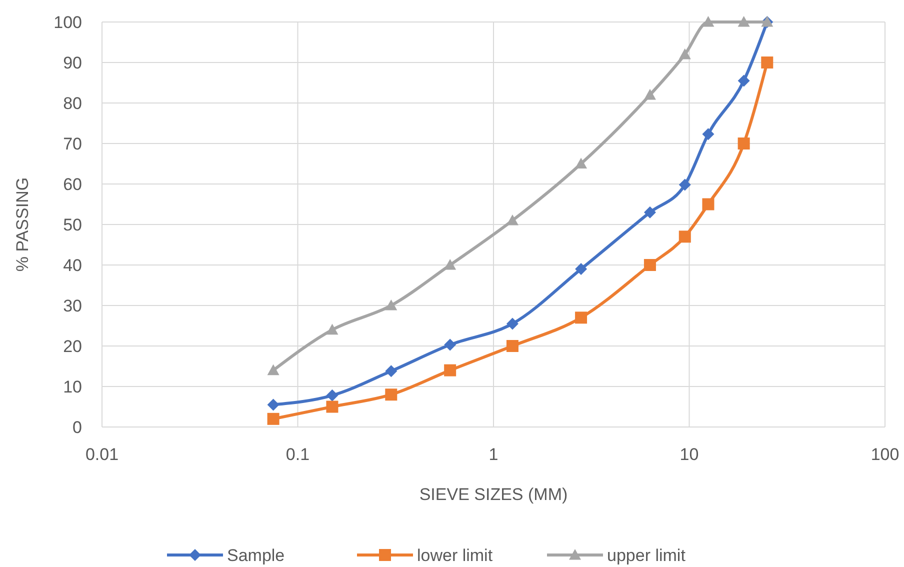 Image resolution: width=904 pixels, height=567 pixels. Describe the element at coordinates (72, 184) in the screenshot. I see `y-tick-label: 60` at that location.